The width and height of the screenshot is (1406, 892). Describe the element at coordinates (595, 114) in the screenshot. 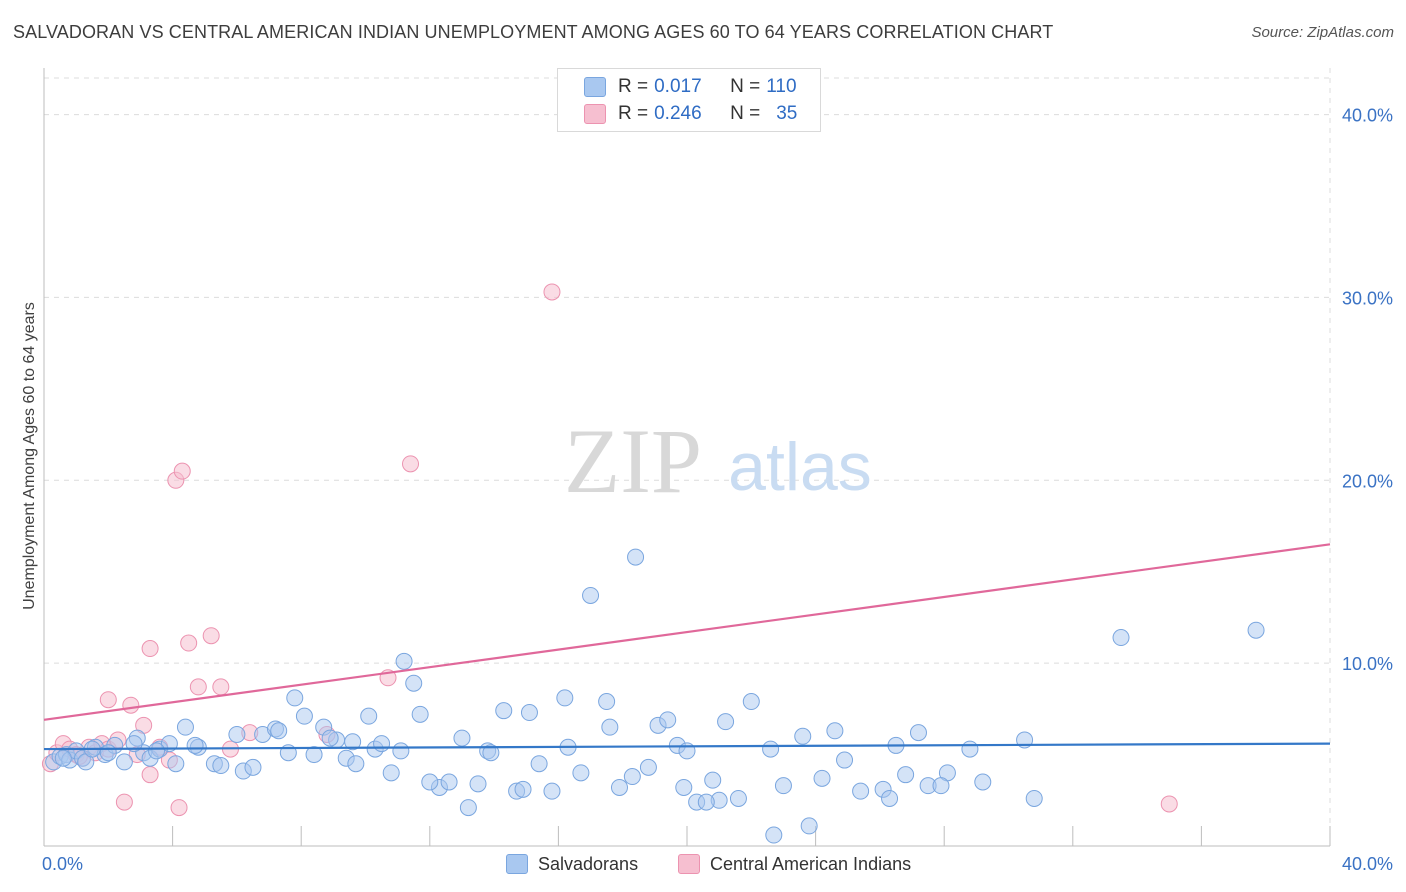

I see `legend-swatch-pink` at that location.